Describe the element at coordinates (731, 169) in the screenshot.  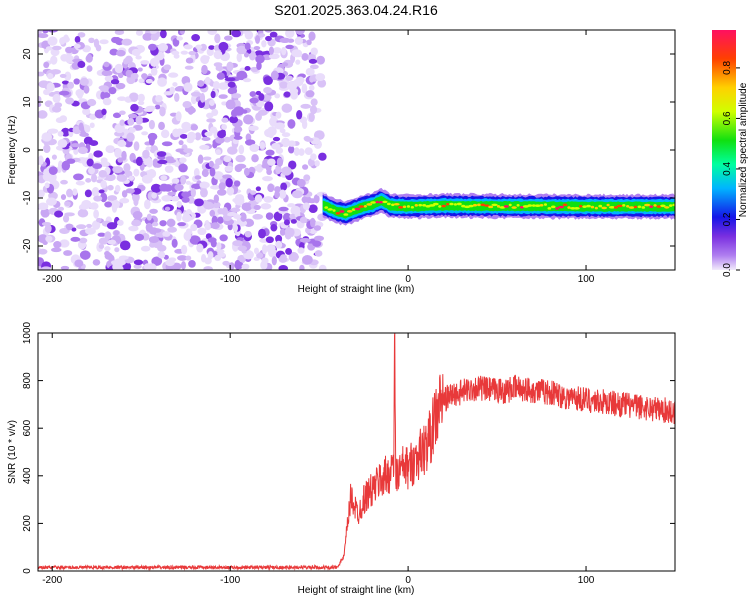
I see `colorbar-axis: 0.0 0.2 0.4 0.6 0.8` at that location.